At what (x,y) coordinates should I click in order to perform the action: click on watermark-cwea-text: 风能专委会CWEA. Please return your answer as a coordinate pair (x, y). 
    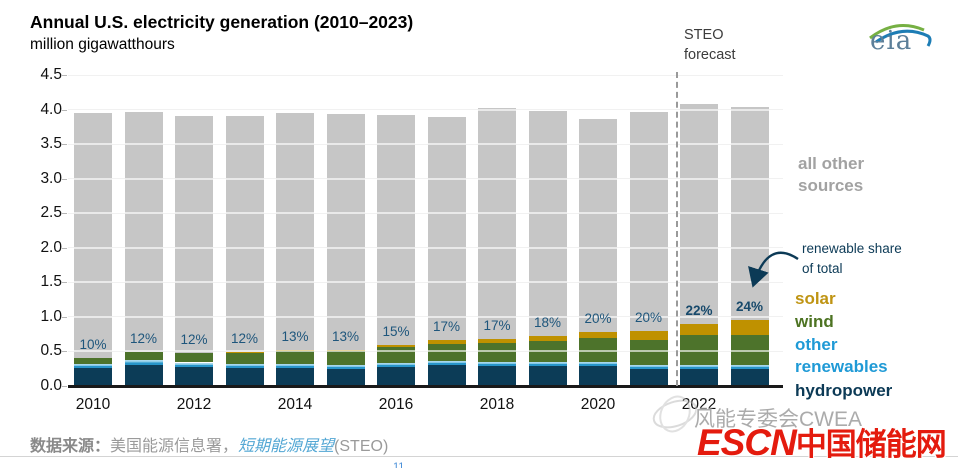
    Looking at the image, I should click on (778, 419).